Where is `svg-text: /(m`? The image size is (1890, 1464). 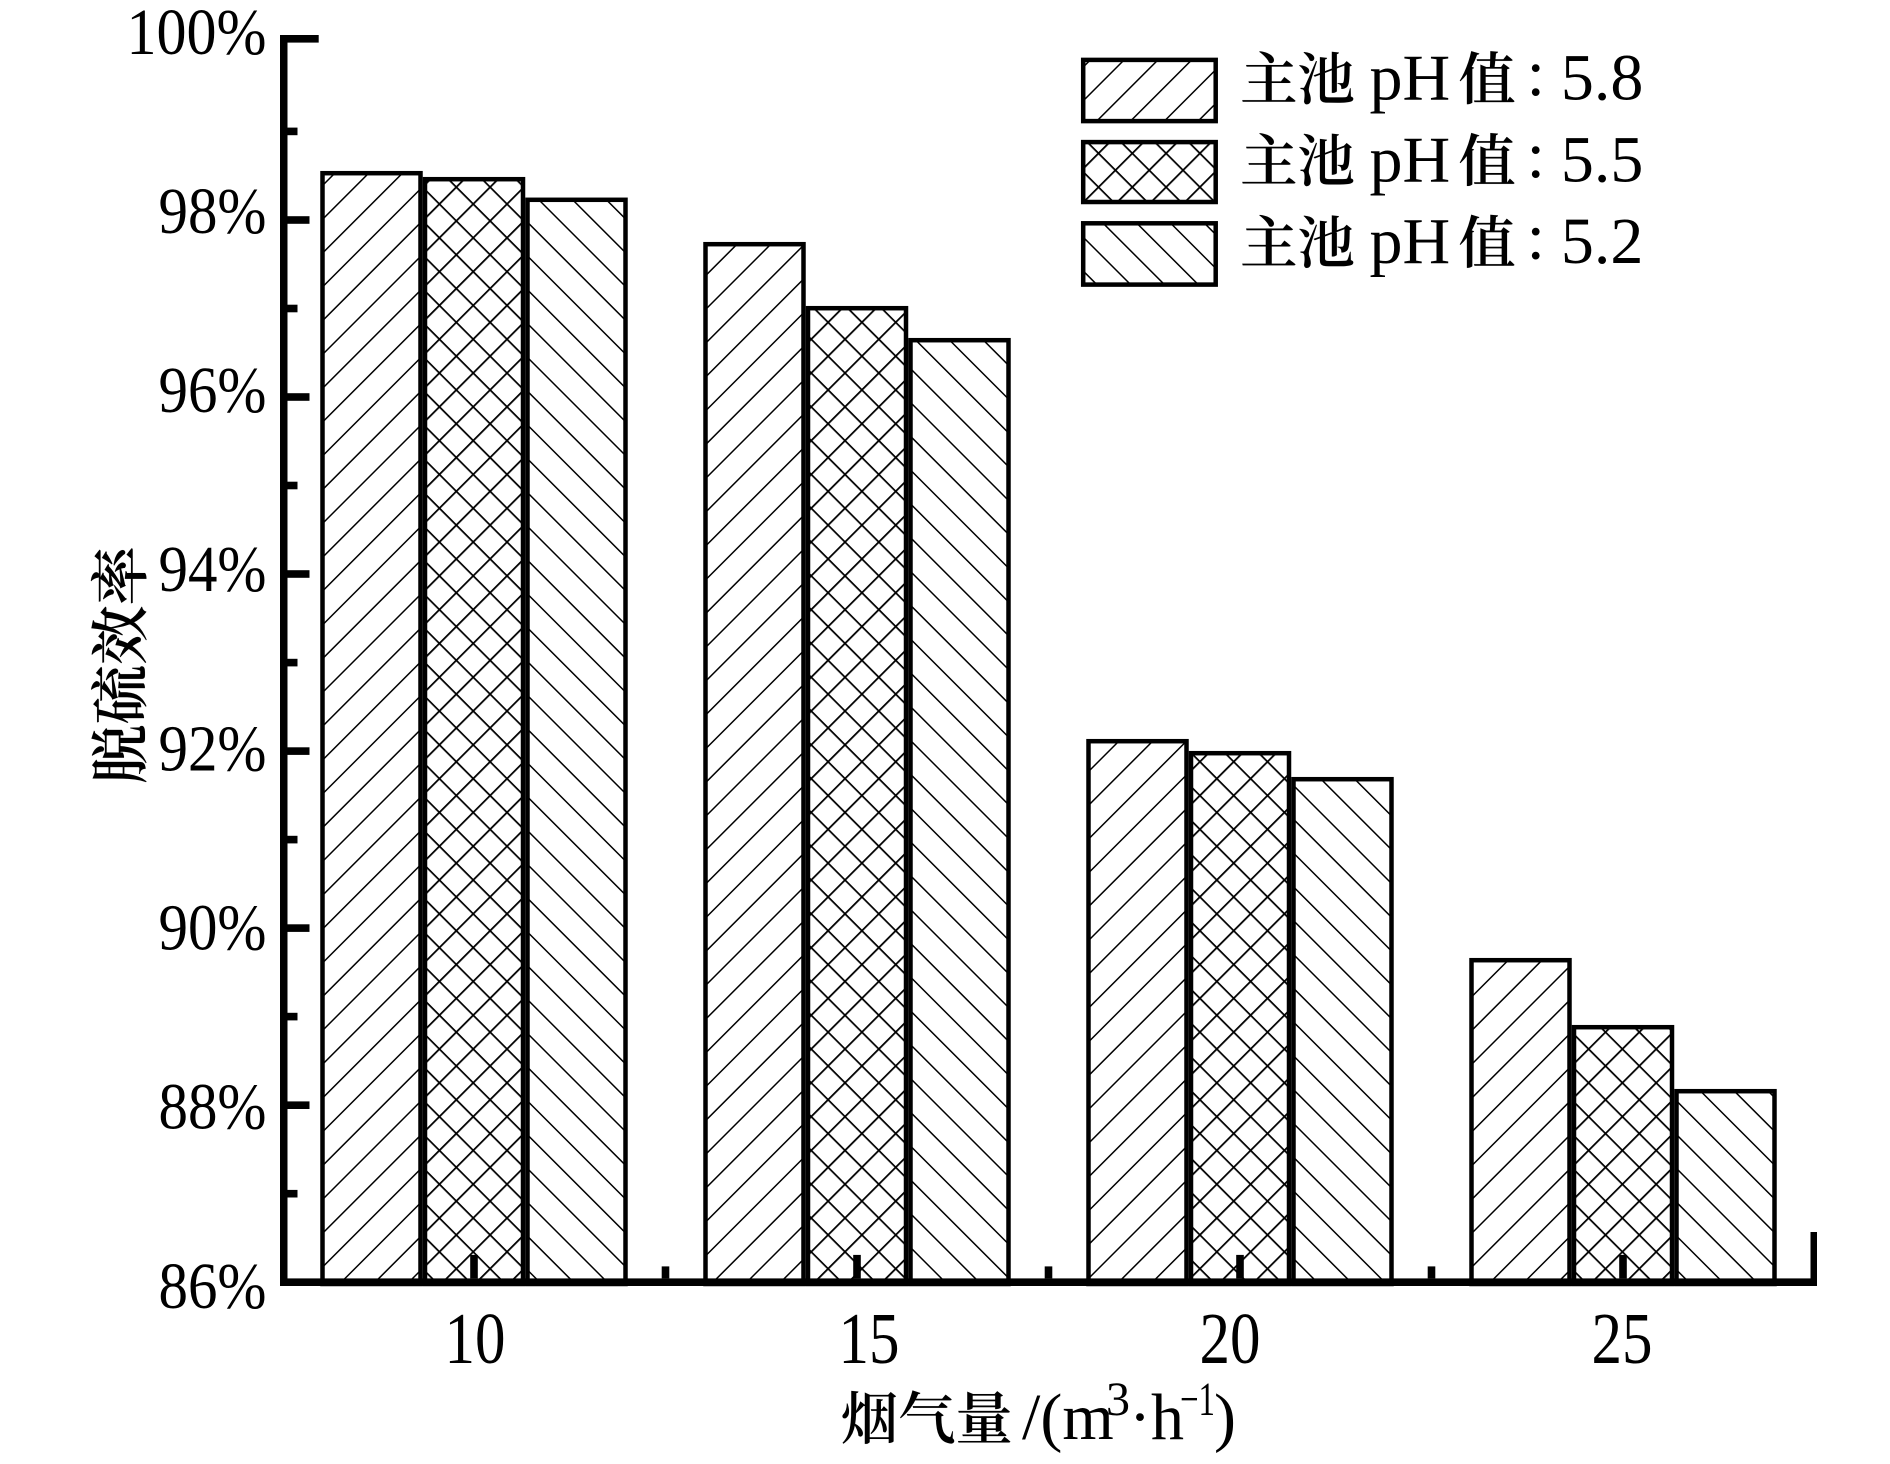
svg-text: /(m is located at coordinates (1068, 1417).